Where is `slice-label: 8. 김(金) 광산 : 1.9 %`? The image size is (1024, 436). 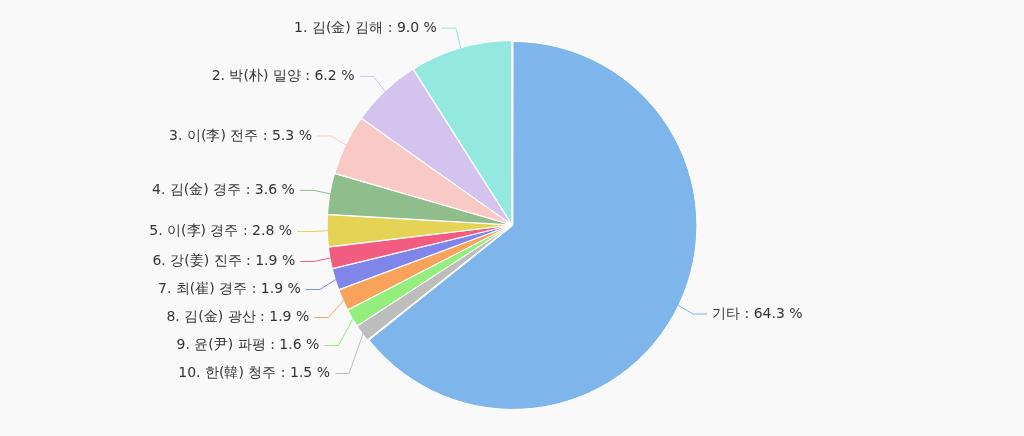 slice-label: 8. 김(金) 광산 : 1.9 % is located at coordinates (238, 316).